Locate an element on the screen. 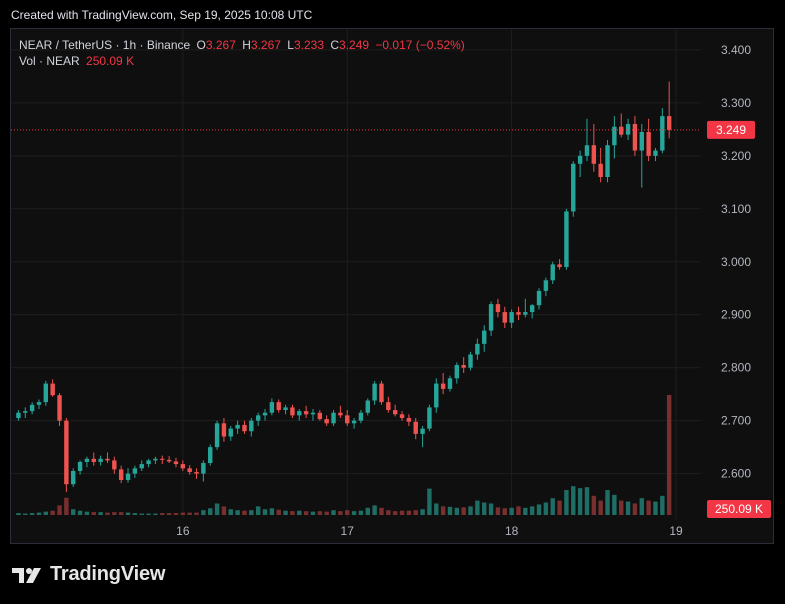 This screenshot has height=604, width=785. legend-open-value: 3.267 is located at coordinates (220, 45).